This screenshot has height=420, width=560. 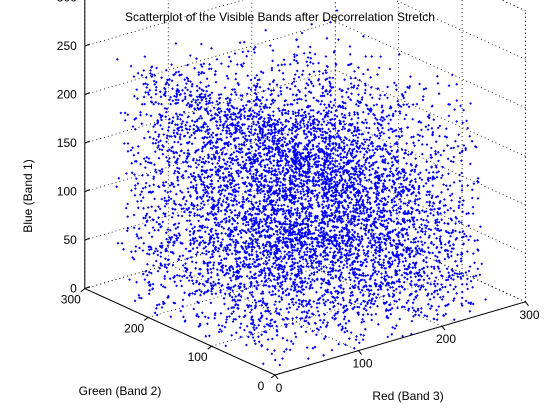 What do you see at coordinates (446, 339) in the screenshot?
I see `x-tick-label: 200` at bounding box center [446, 339].